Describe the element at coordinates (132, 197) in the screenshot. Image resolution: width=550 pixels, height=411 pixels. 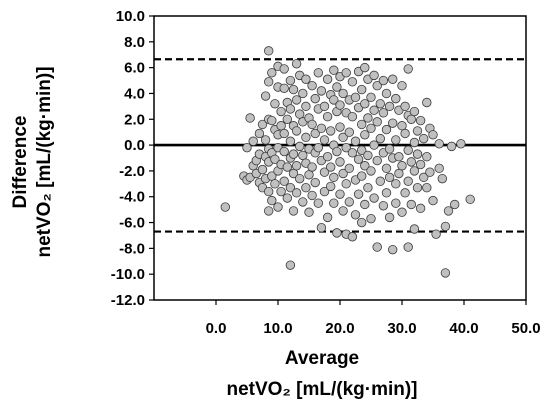
I see `y-tick-label: -4.0` at that location.